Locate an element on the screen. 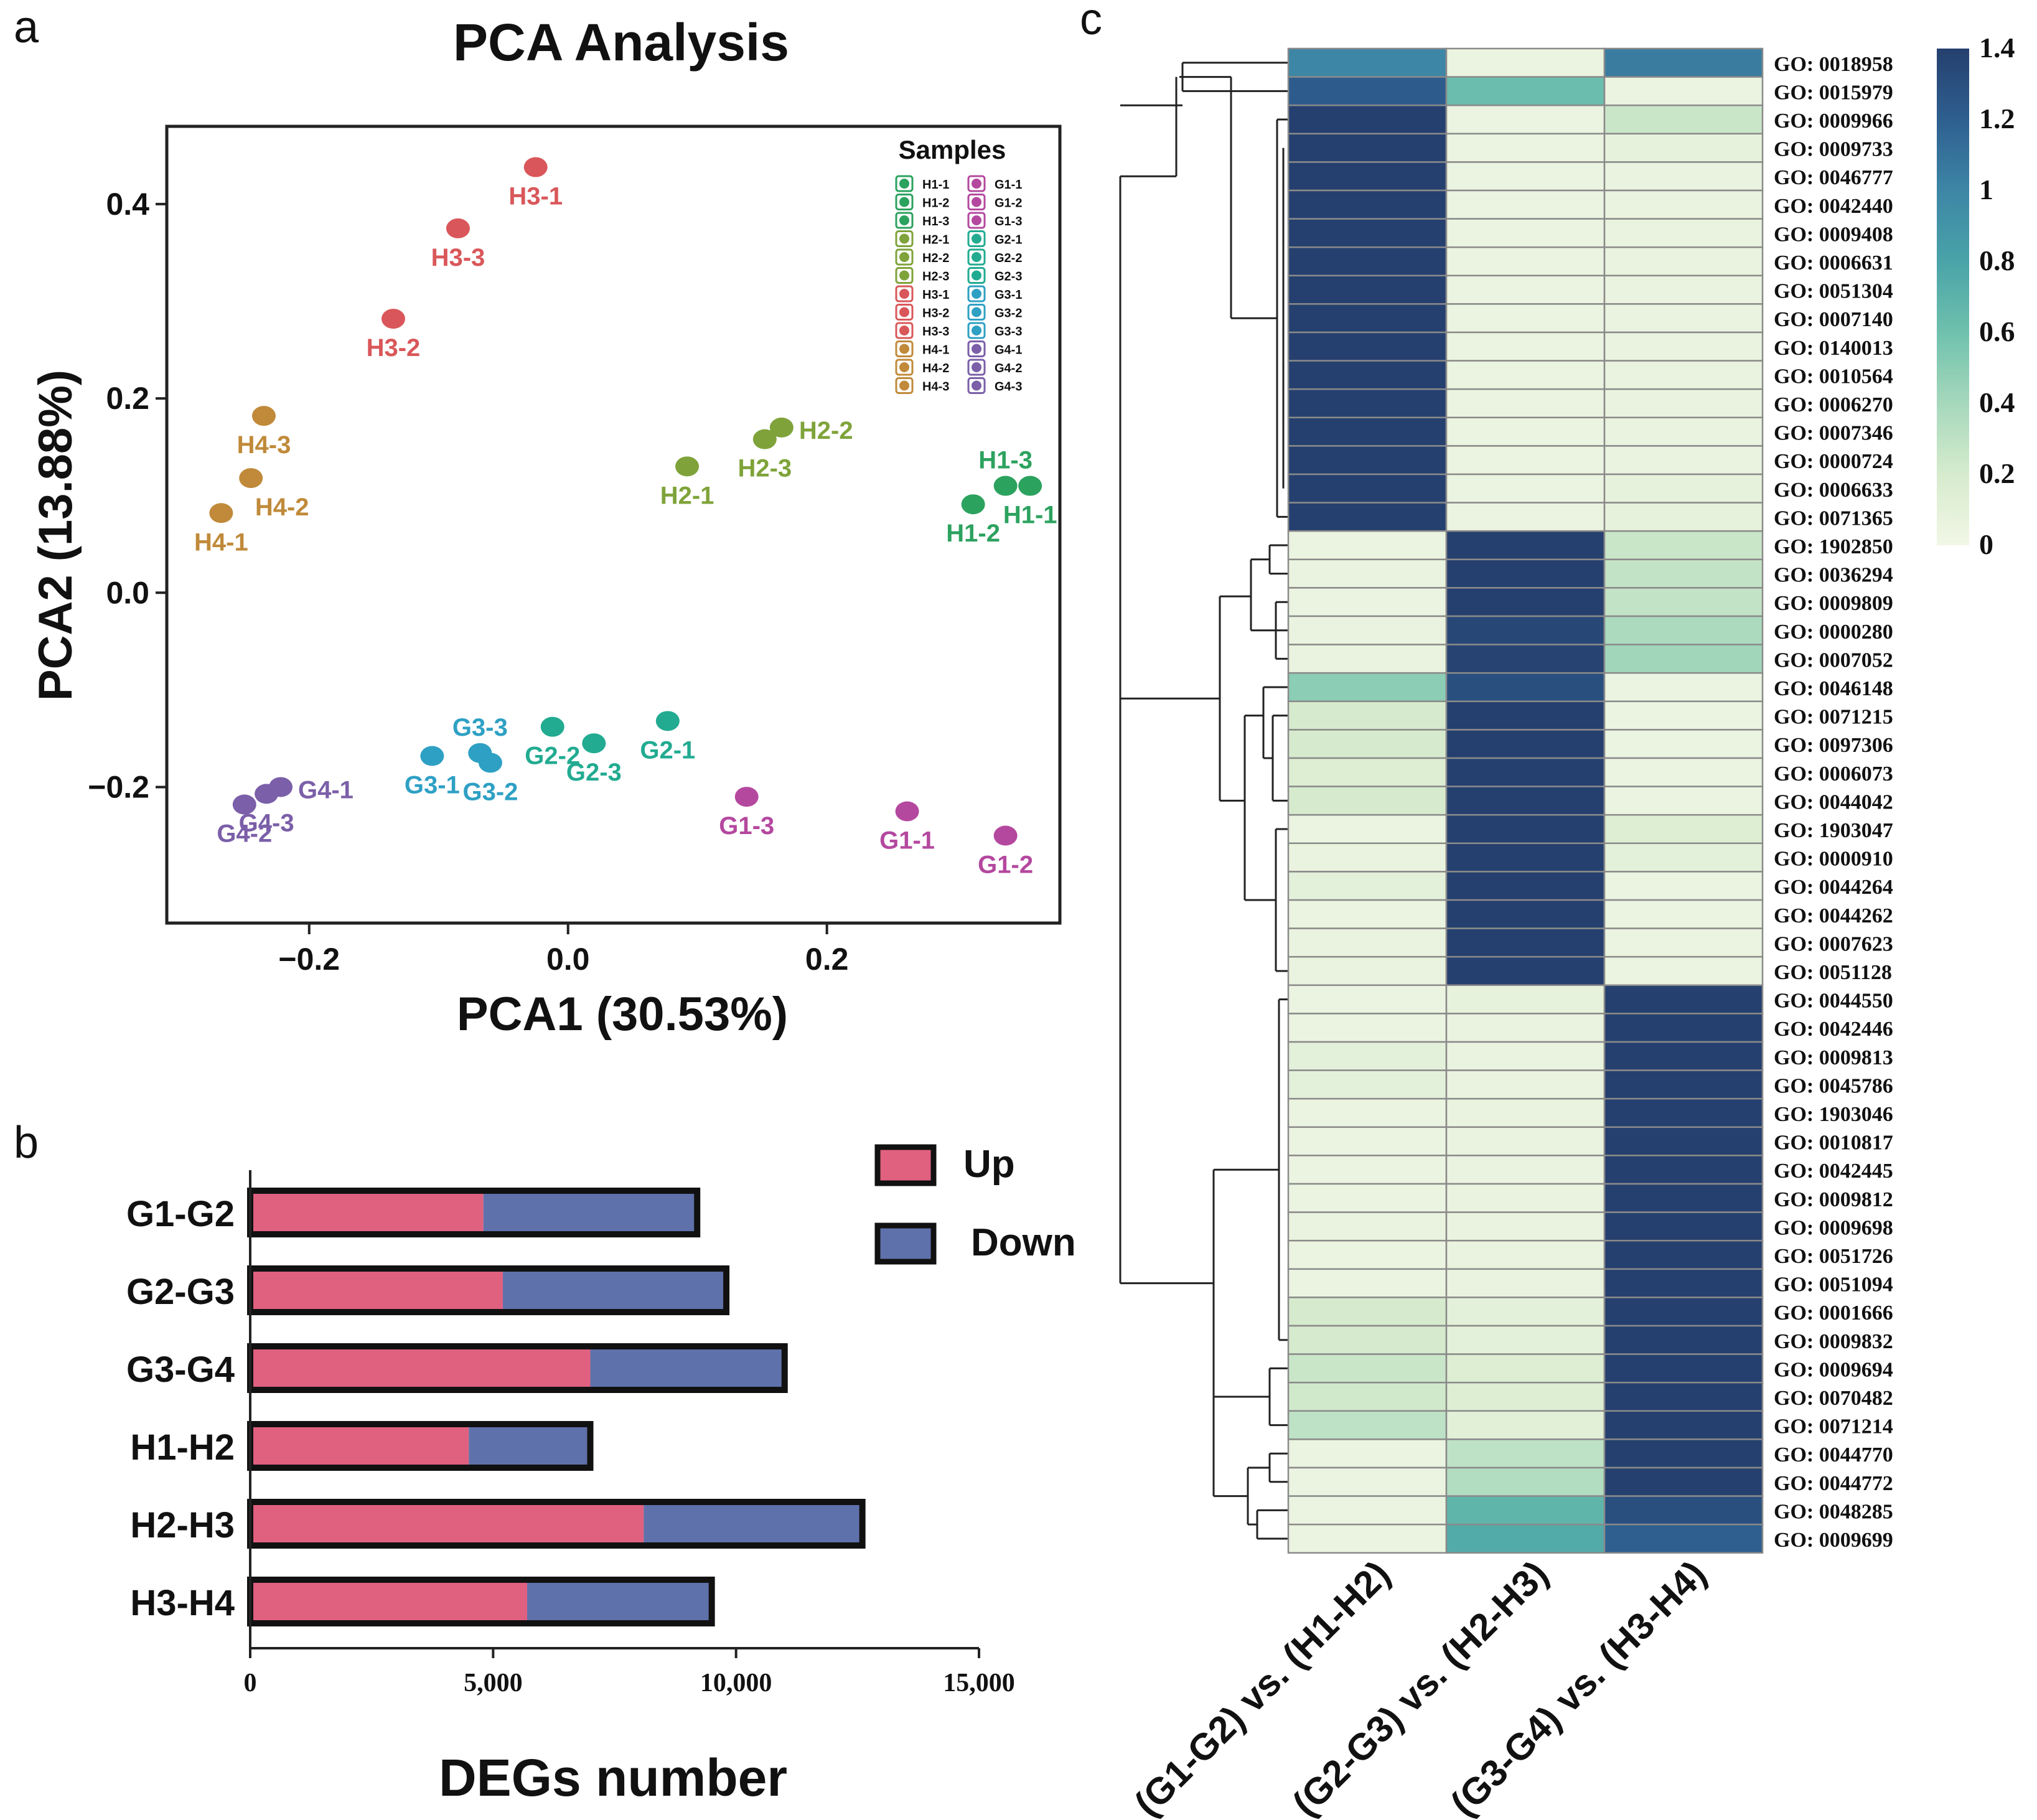 The width and height of the screenshot is (2037, 1820). heatmap-row-label: GO: 0044770 is located at coordinates (1834, 1454).